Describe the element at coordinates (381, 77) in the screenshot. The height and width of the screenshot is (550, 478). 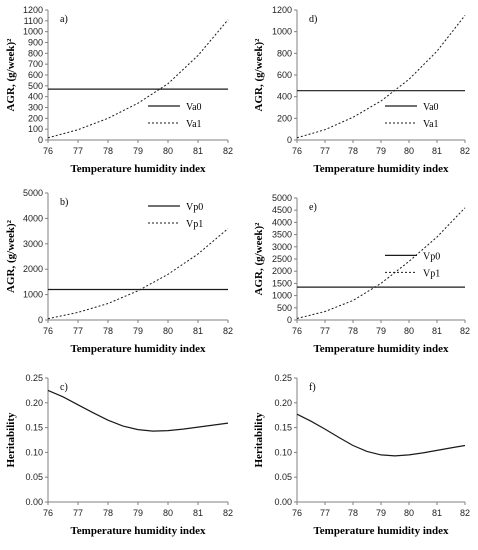
I see `series-line-va1` at that location.